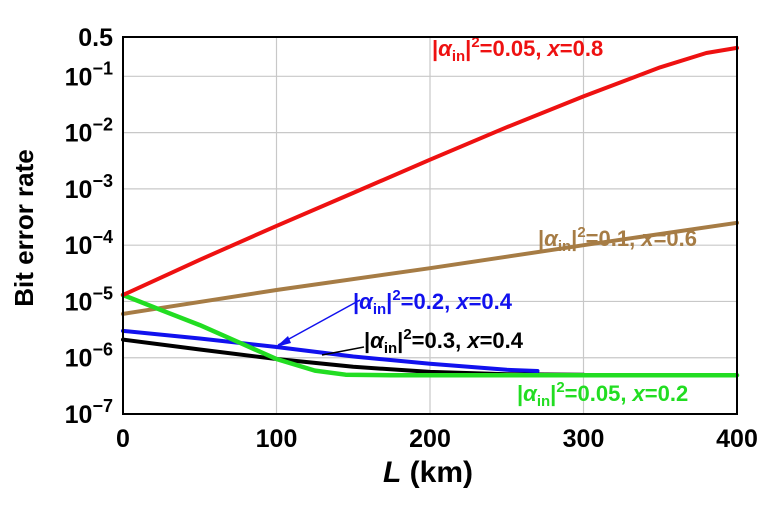 This screenshot has width=764, height=508. I want to click on x-tick-label: 100, so click(277, 439).